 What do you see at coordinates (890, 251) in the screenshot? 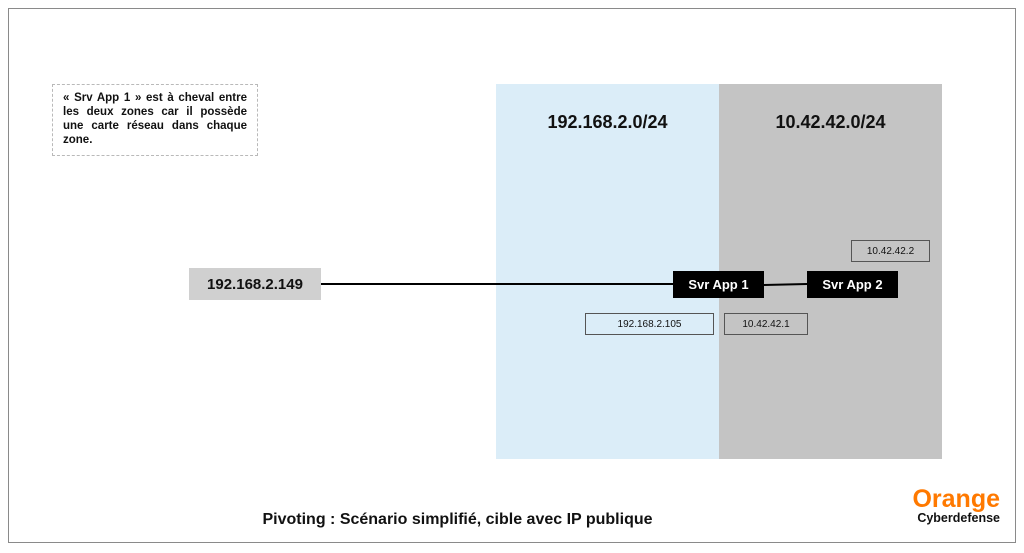
I see `server2-ip-label: 10.42.42.2` at bounding box center [890, 251].